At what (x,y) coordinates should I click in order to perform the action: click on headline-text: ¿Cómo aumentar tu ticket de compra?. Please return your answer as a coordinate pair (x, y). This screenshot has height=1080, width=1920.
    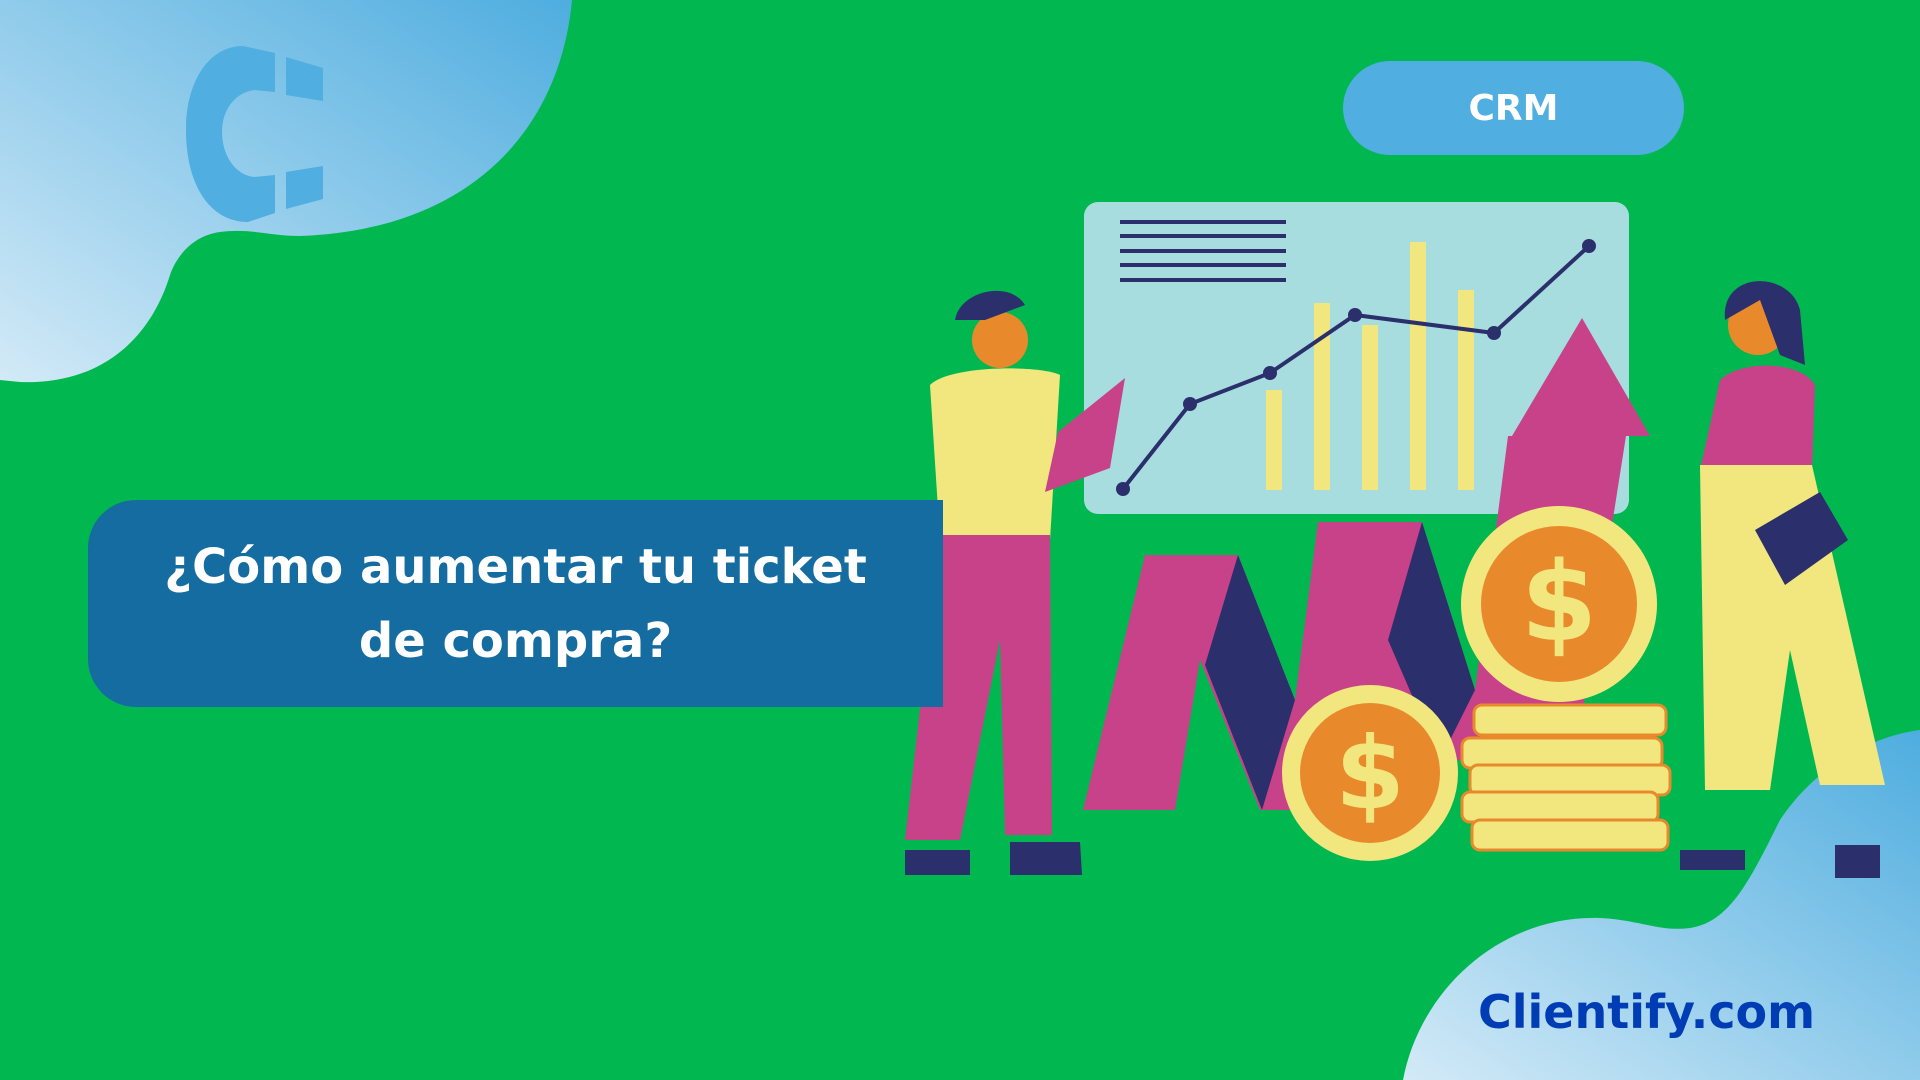
    Looking at the image, I should click on (515, 603).